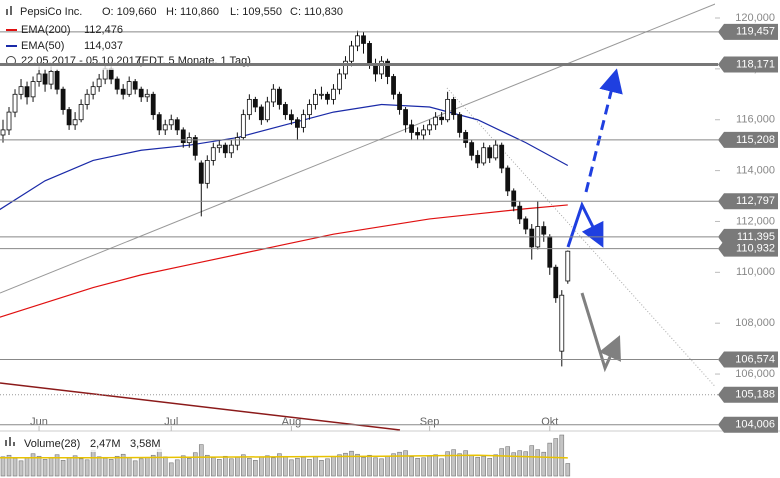  What do you see at coordinates (755, 32) in the screenshot?
I see `level-label: 119,457` at bounding box center [755, 32].